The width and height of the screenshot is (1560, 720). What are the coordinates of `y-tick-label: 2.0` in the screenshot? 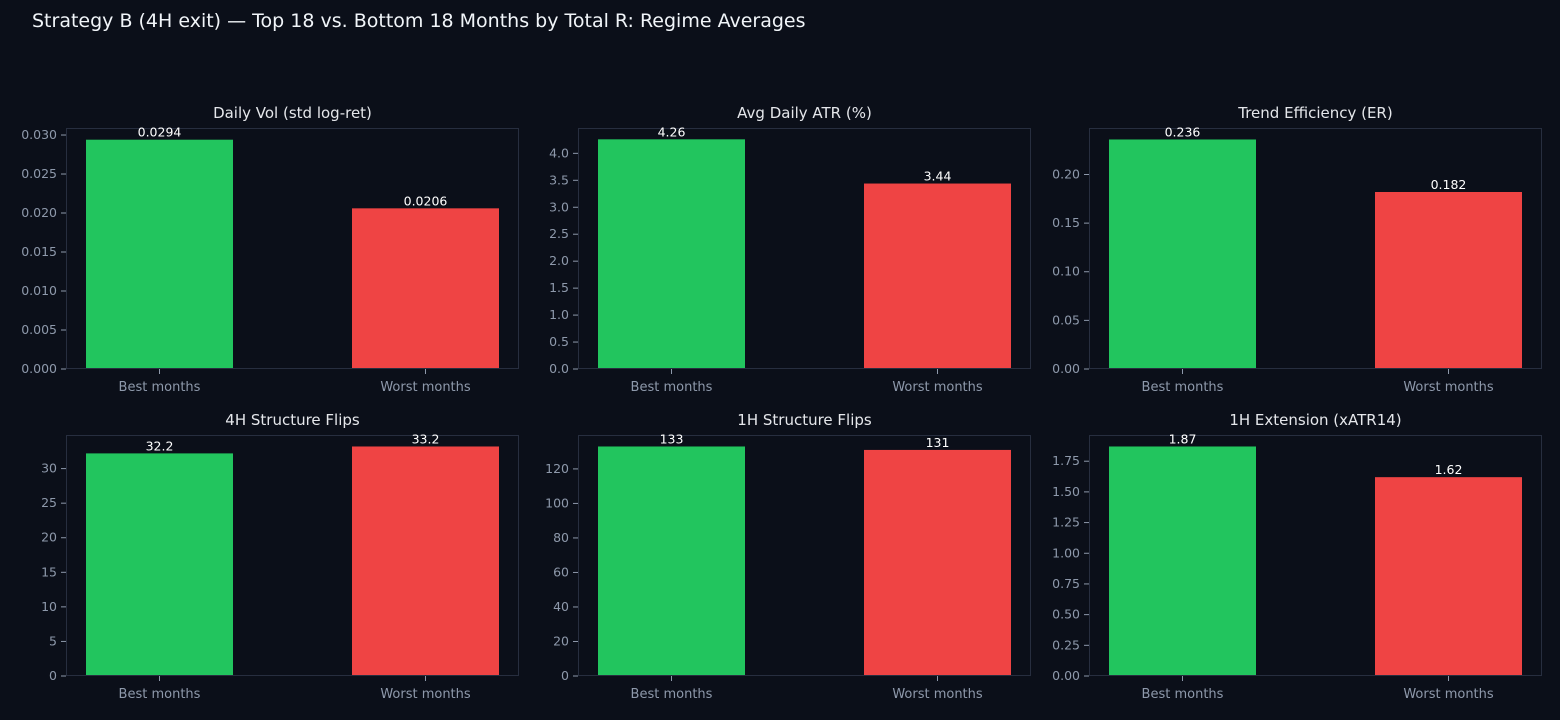 It's located at (559, 260).